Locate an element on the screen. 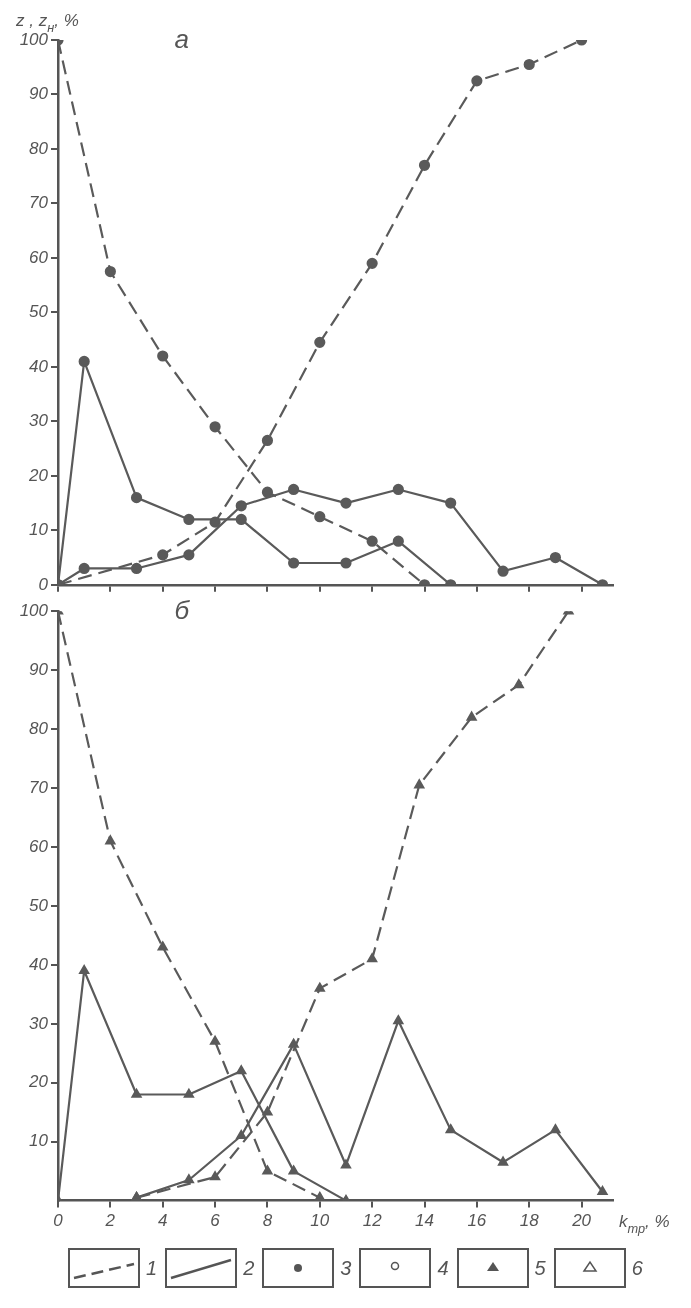  x-tick-label: 18 is located at coordinates (529, 1220).